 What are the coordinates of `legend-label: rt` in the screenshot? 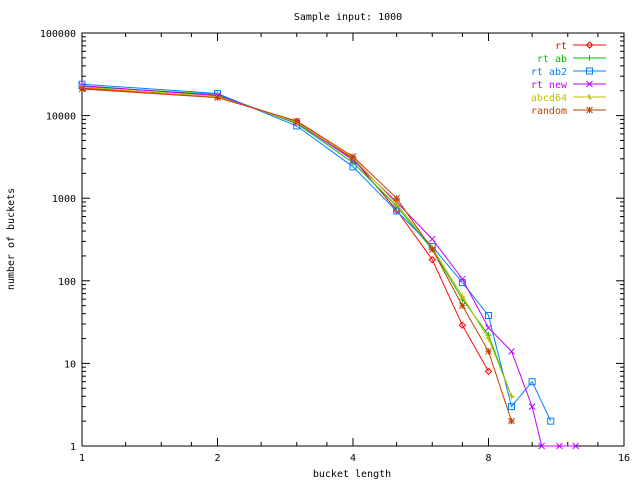 It's located at (561, 46).